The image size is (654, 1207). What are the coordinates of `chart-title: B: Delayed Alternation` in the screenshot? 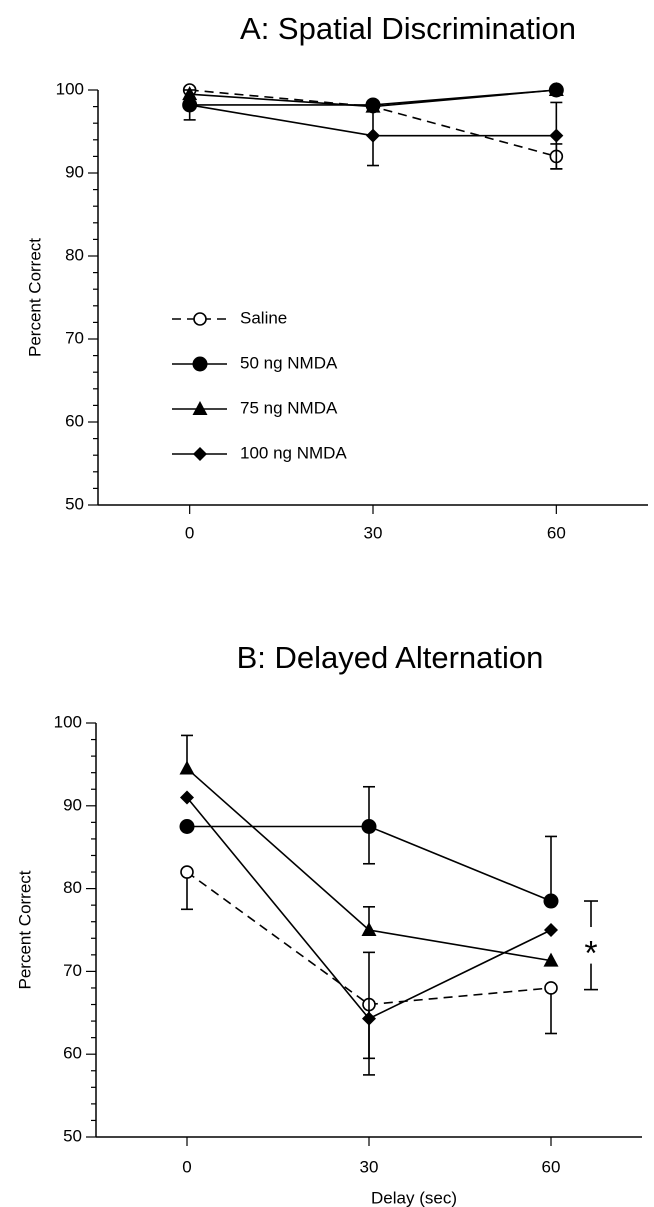 It's located at (390, 657).